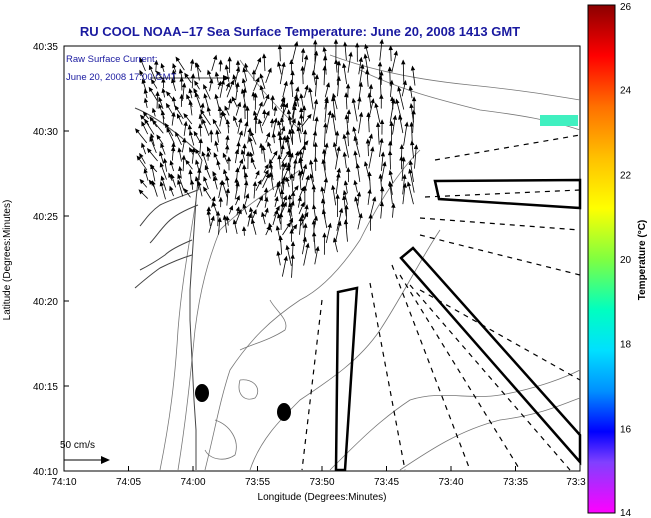  Describe the element at coordinates (515, 482) in the screenshot. I see `x-tick-label: 73:35` at that location.